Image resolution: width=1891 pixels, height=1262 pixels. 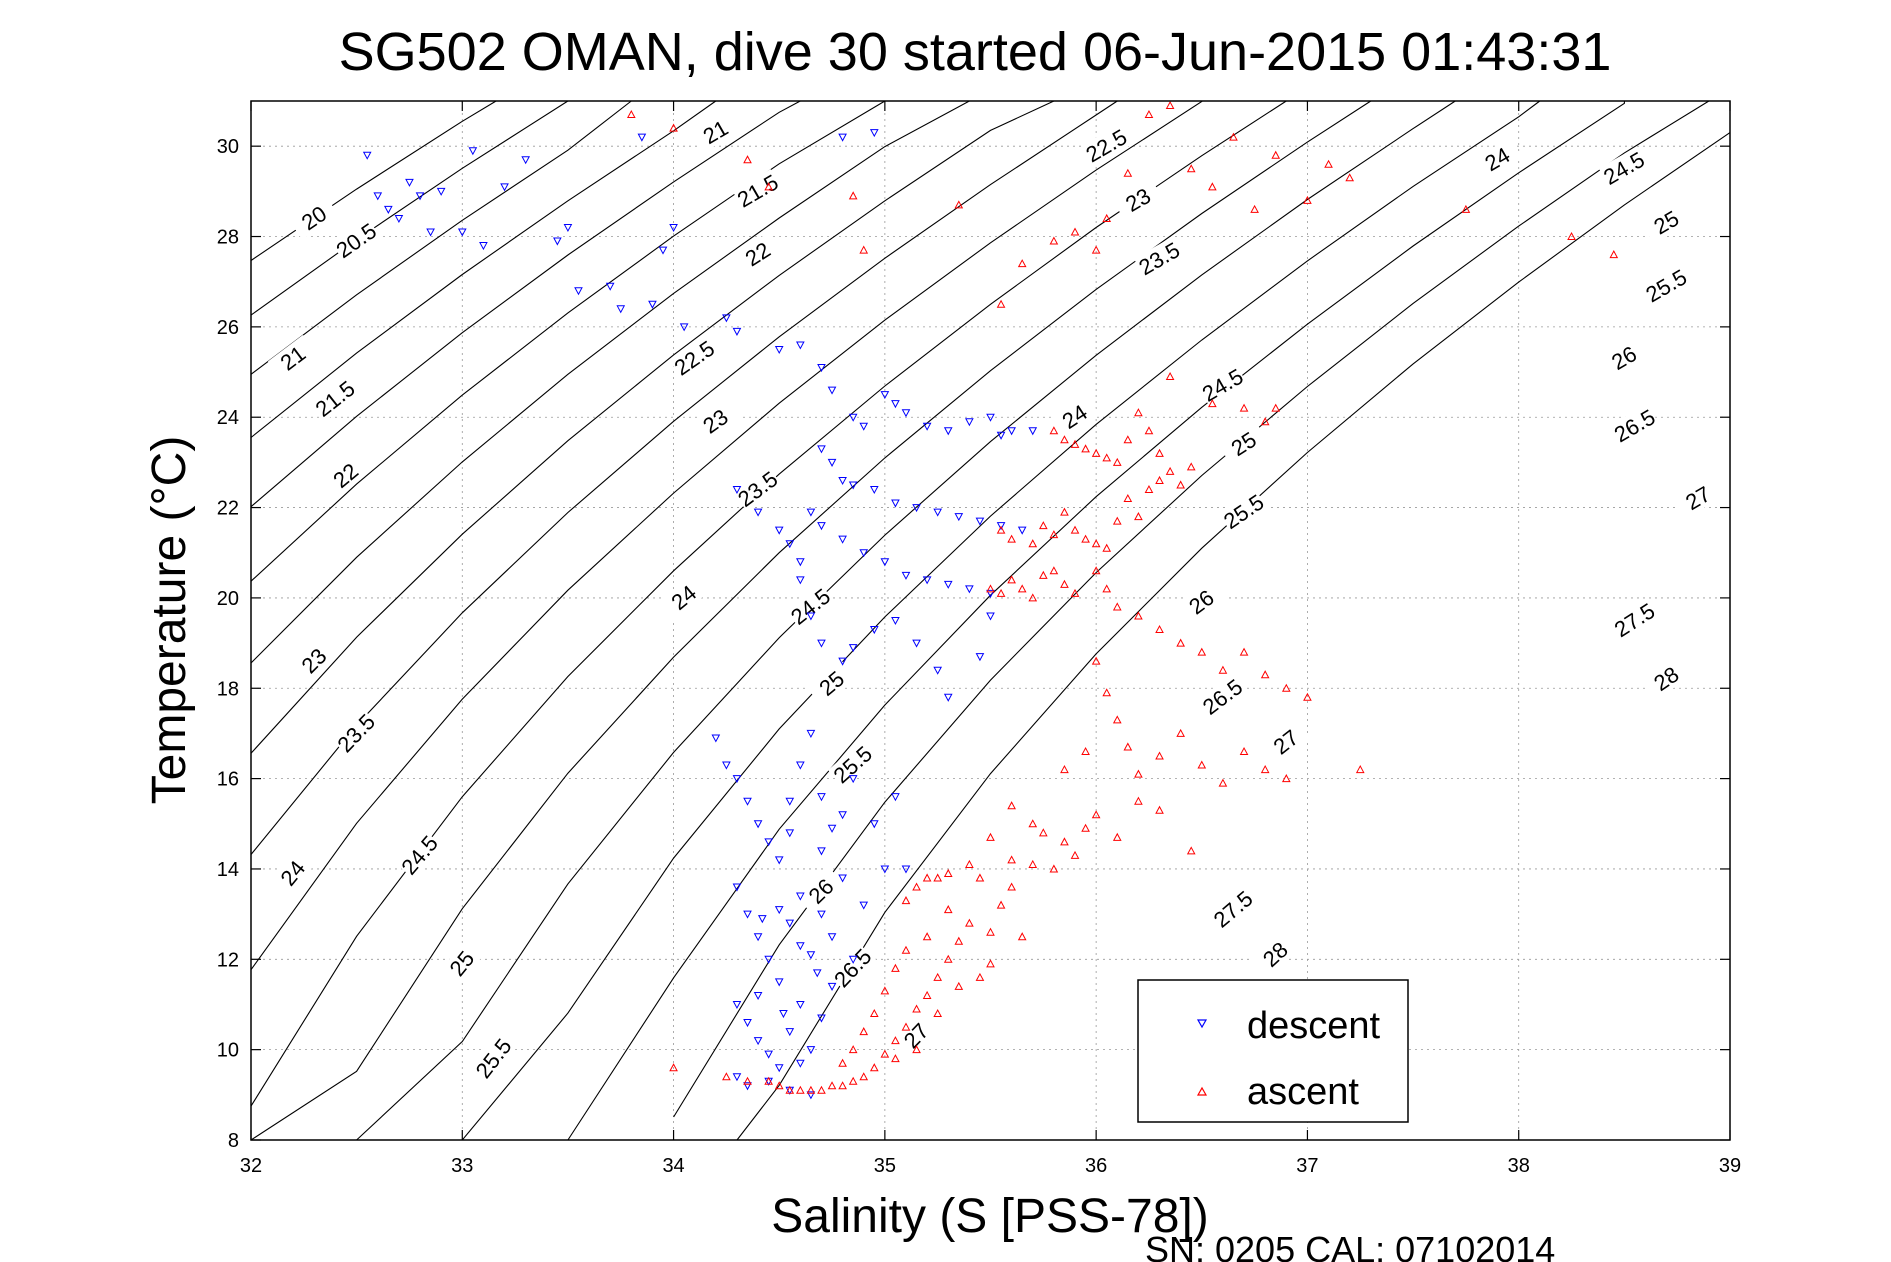 What do you see at coordinates (228, 870) in the screenshot?
I see `y-tick-label: 14` at bounding box center [228, 870].